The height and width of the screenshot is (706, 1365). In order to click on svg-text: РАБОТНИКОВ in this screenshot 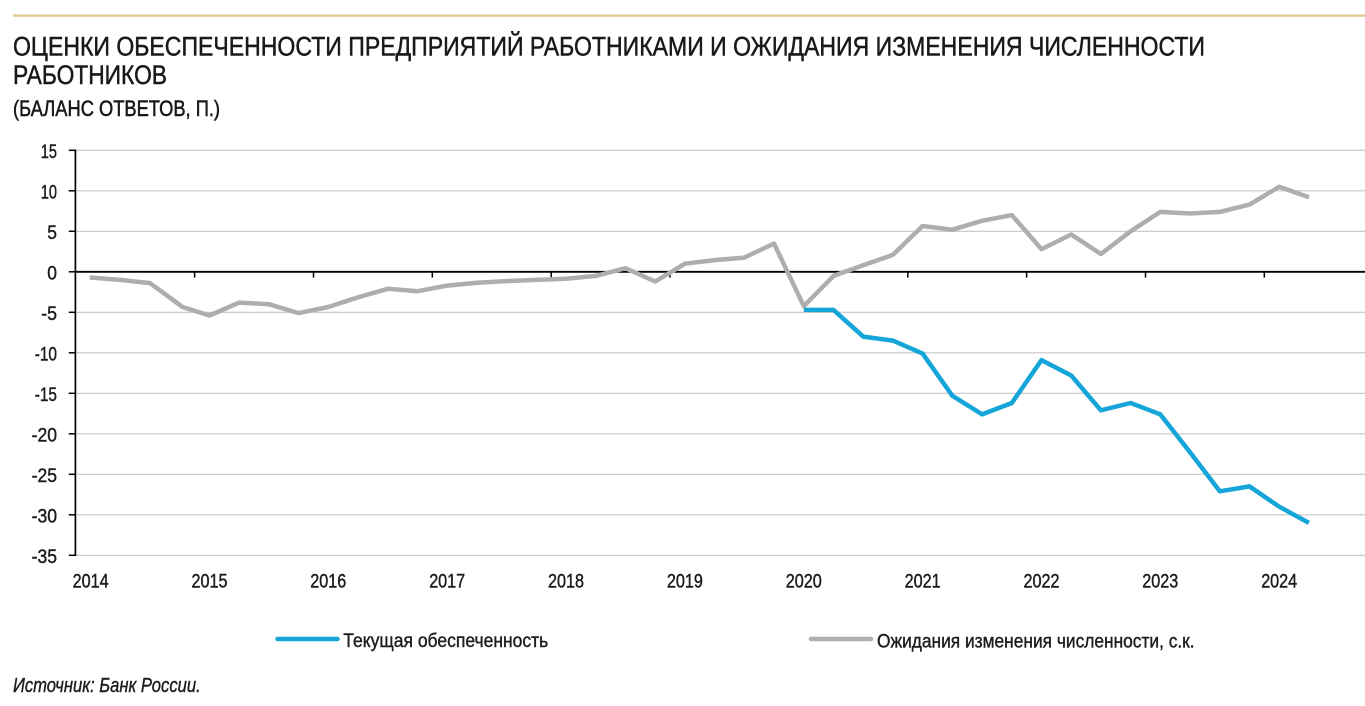, I will do `click(90, 75)`.